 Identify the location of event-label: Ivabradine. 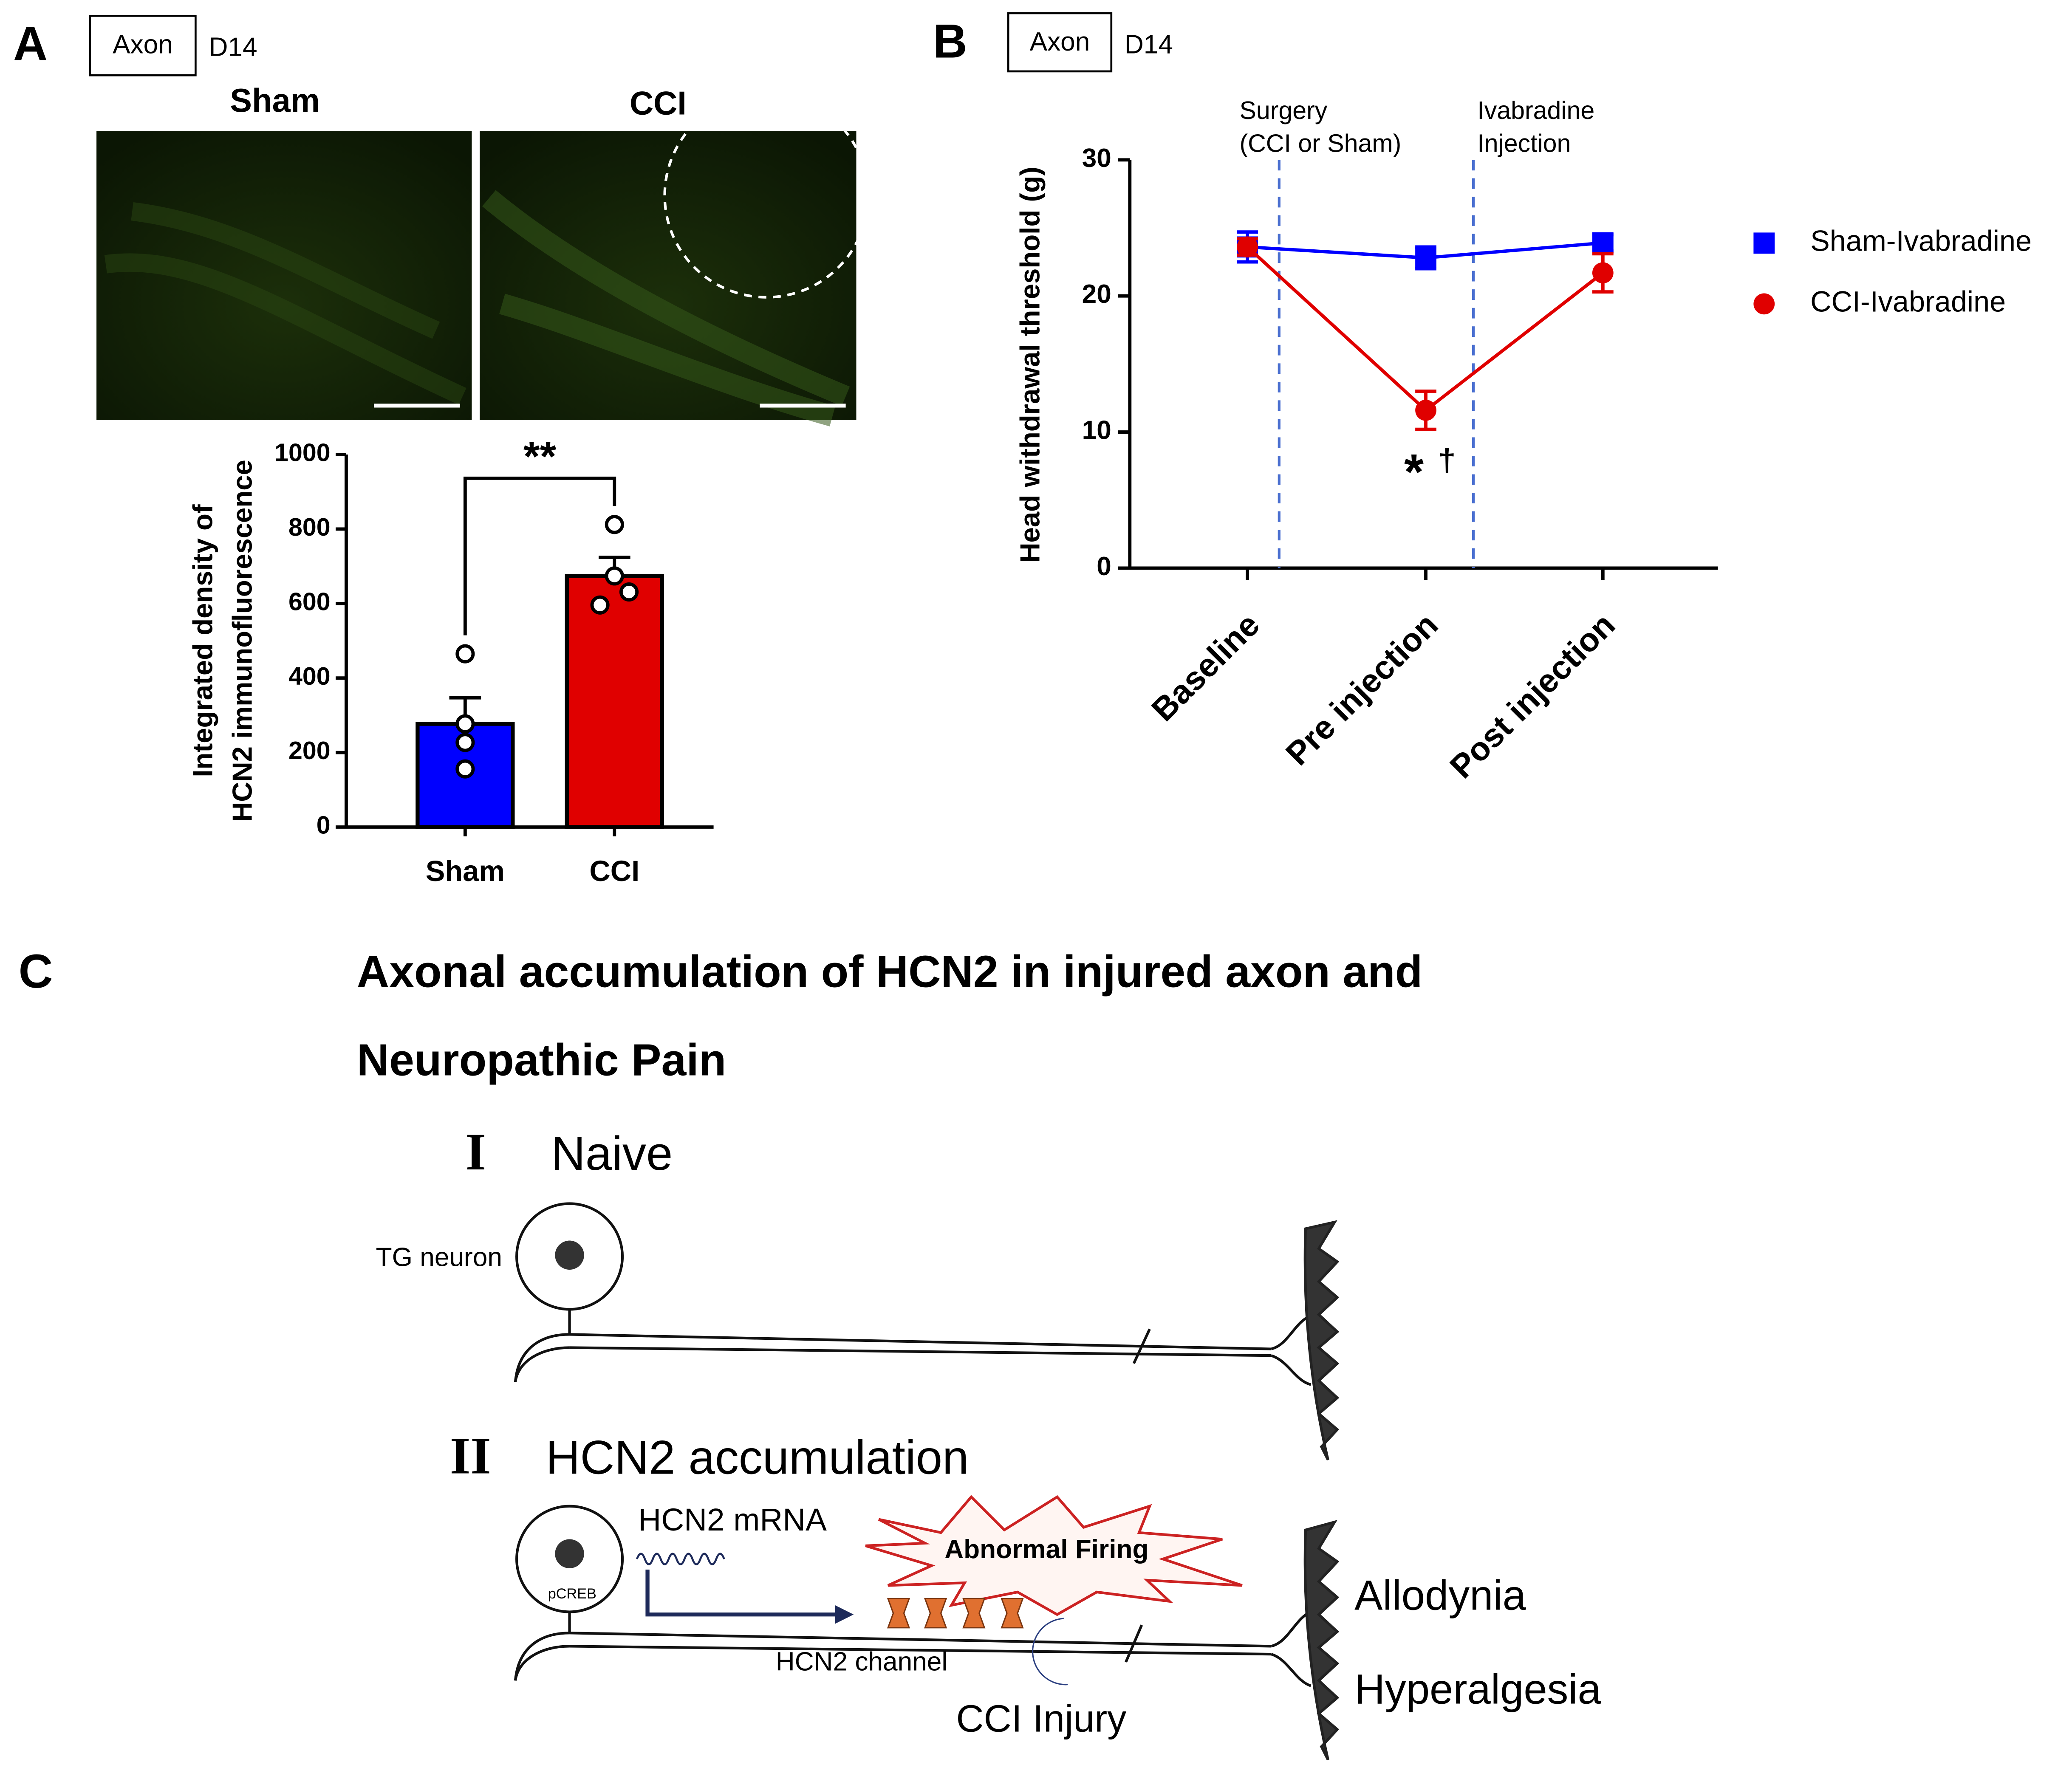
(1535, 110).